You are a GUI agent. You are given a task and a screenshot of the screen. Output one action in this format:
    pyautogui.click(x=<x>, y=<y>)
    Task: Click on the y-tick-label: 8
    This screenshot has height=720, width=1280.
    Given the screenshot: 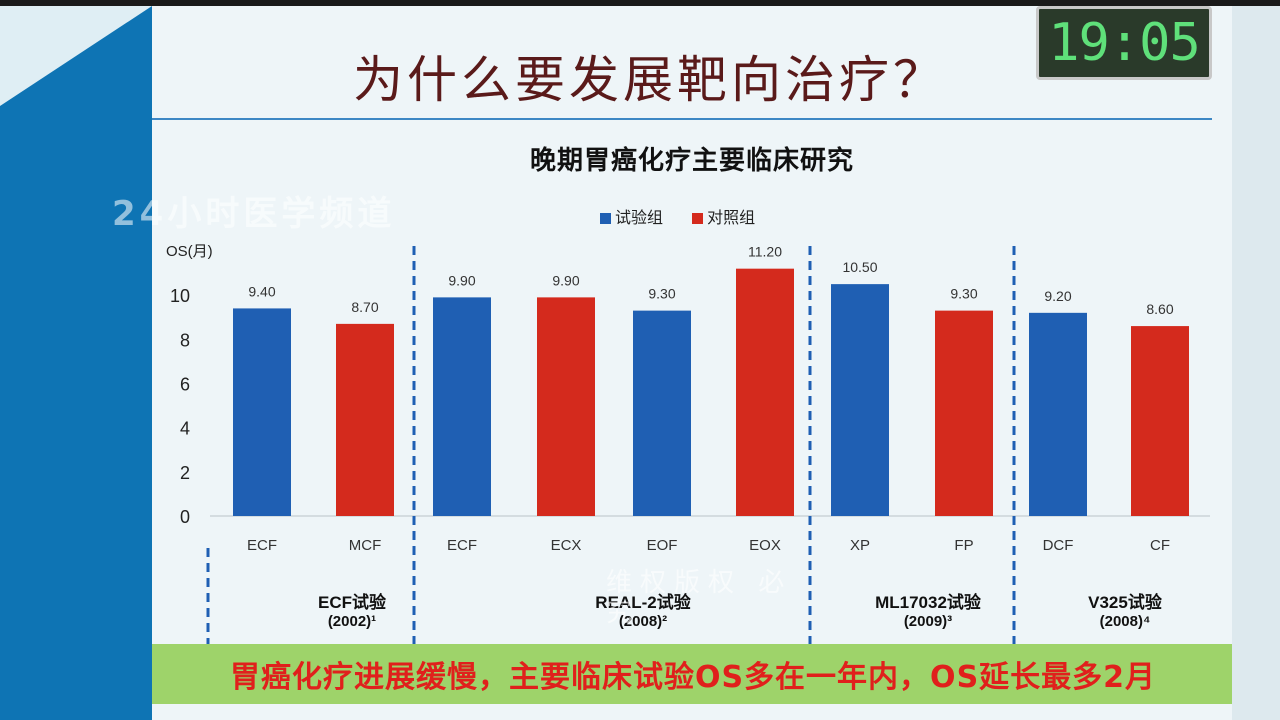 What is the action you would take?
    pyautogui.click(x=185, y=340)
    